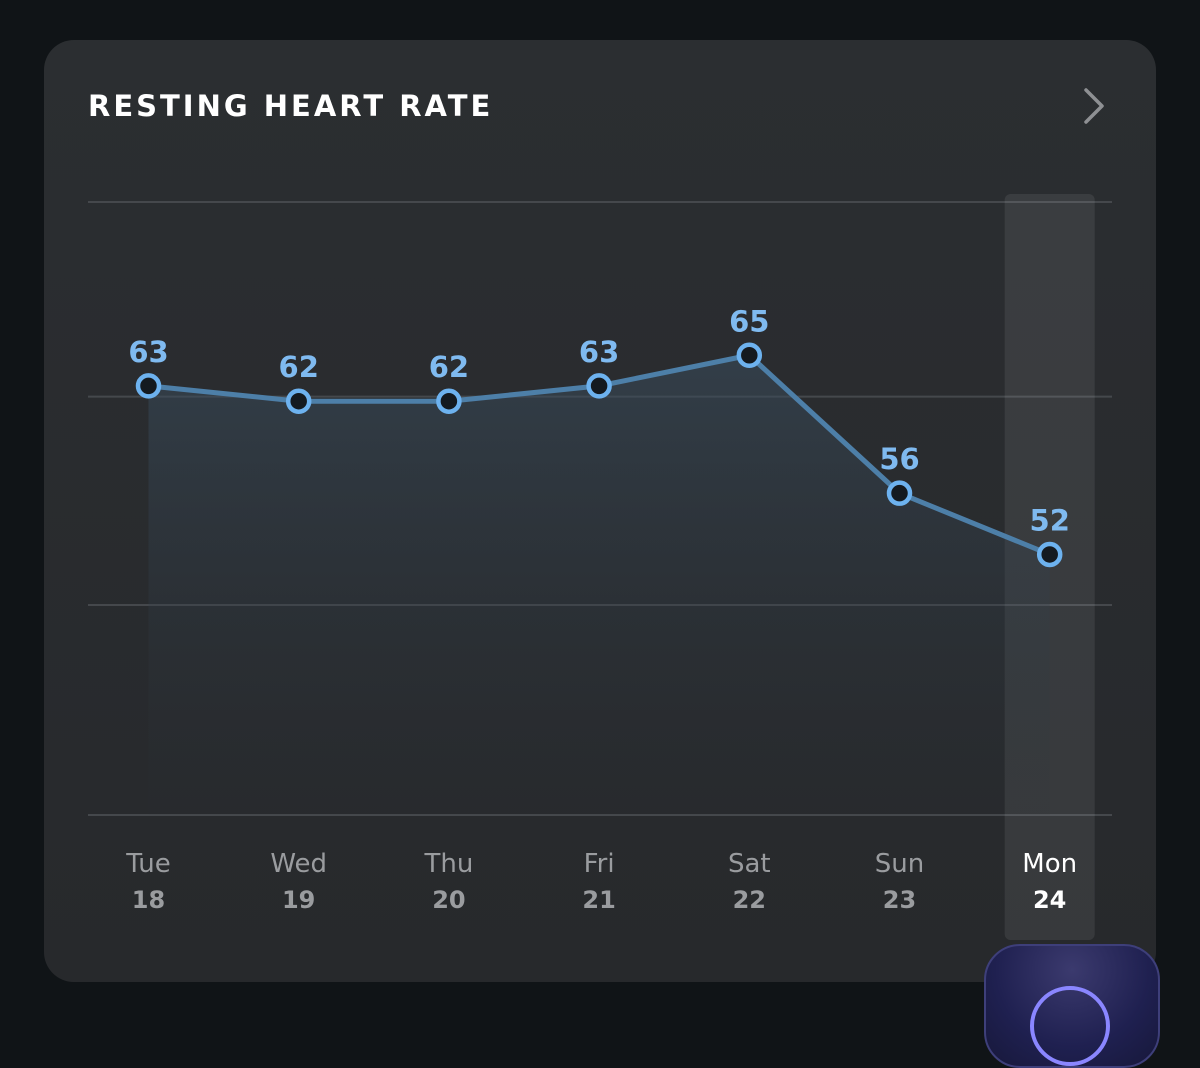  I want to click on floating-action-button, so click(1072, 1006).